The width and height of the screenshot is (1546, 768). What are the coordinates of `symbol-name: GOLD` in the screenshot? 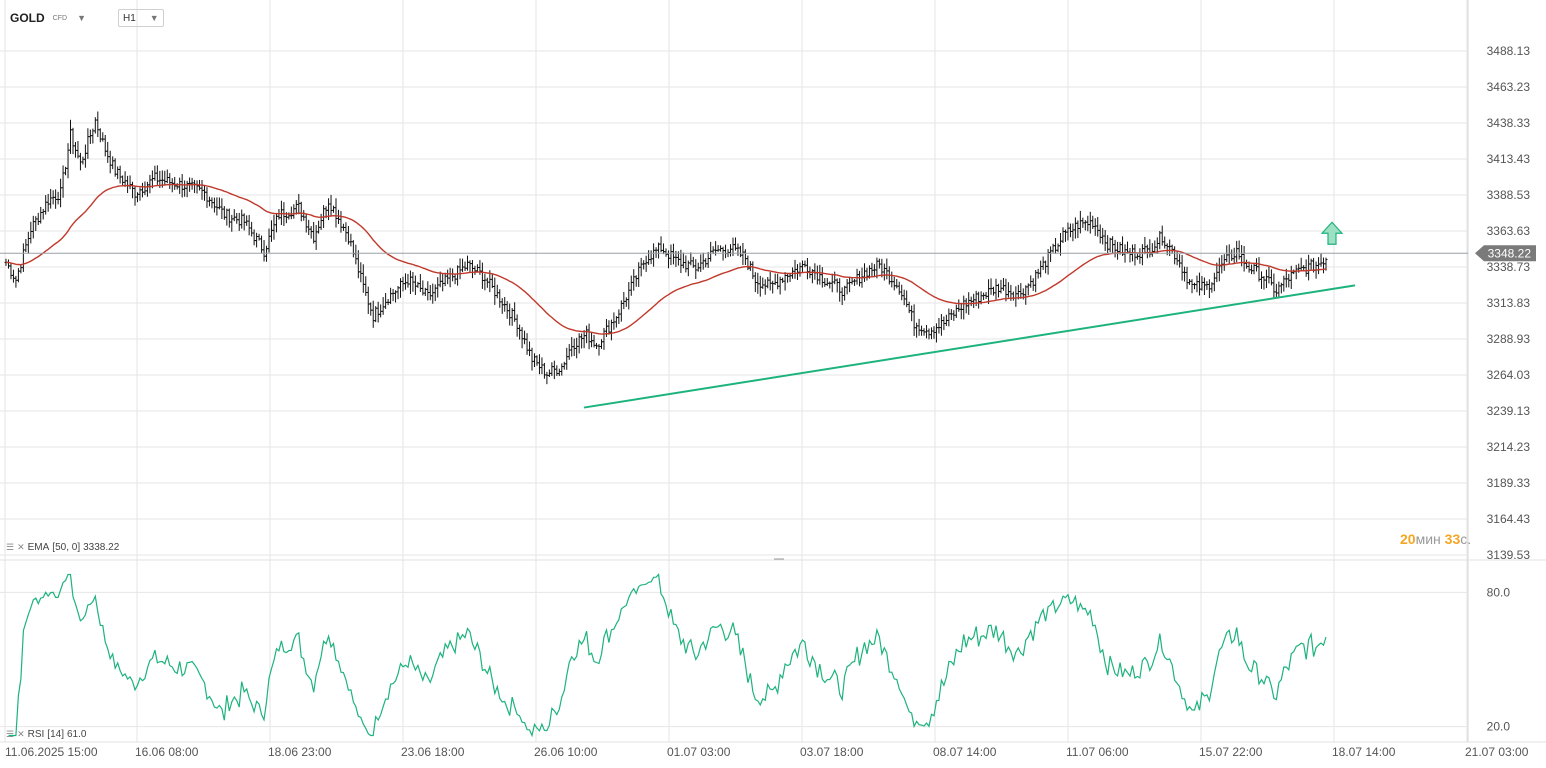 It's located at (27, 18).